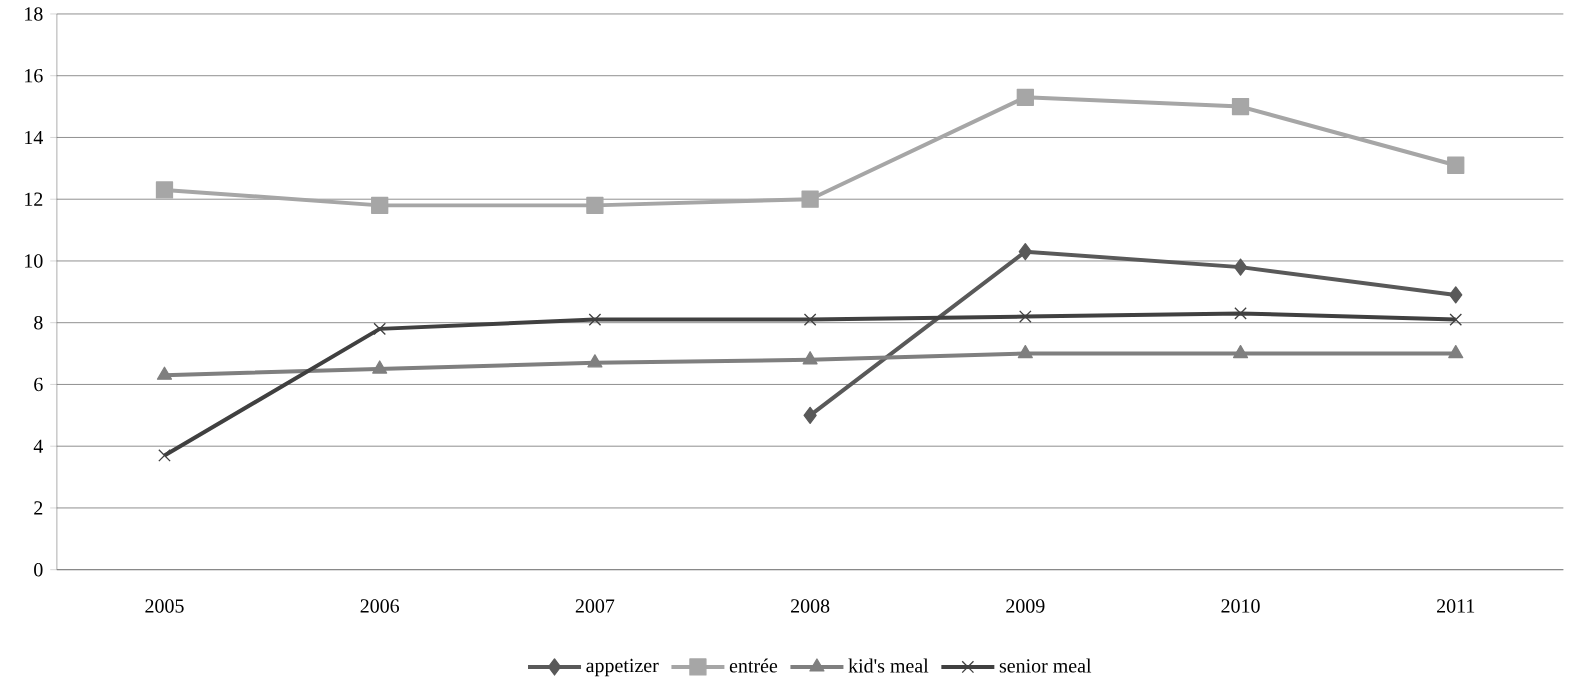  I want to click on x-tick-label: 2006, so click(380, 606).